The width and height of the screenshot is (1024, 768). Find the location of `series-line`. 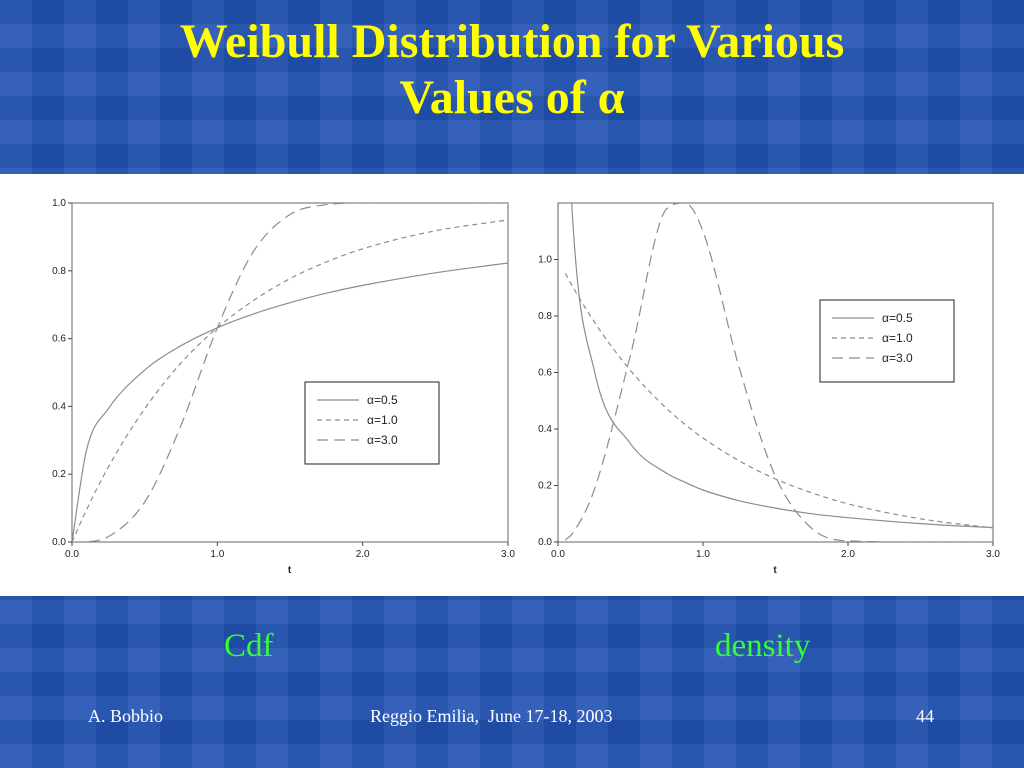

series-line is located at coordinates (778, 401).